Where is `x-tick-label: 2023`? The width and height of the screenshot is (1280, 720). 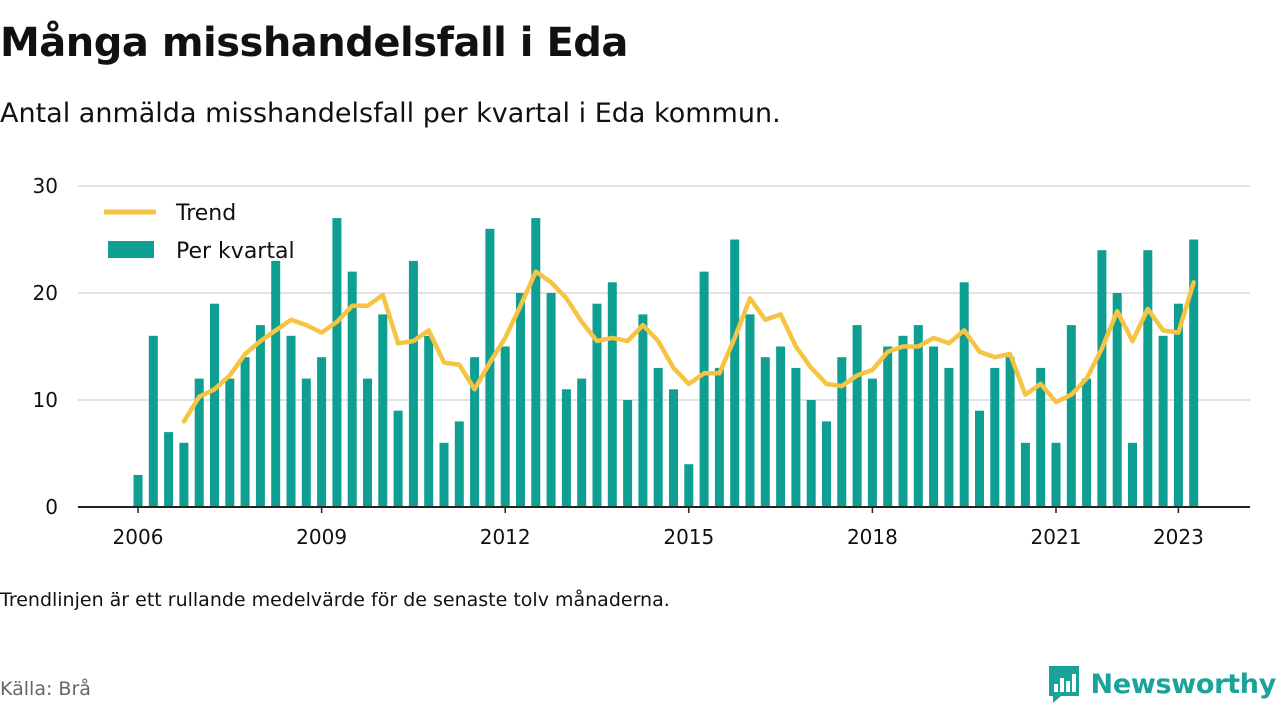 x-tick-label: 2023 is located at coordinates (1178, 537).